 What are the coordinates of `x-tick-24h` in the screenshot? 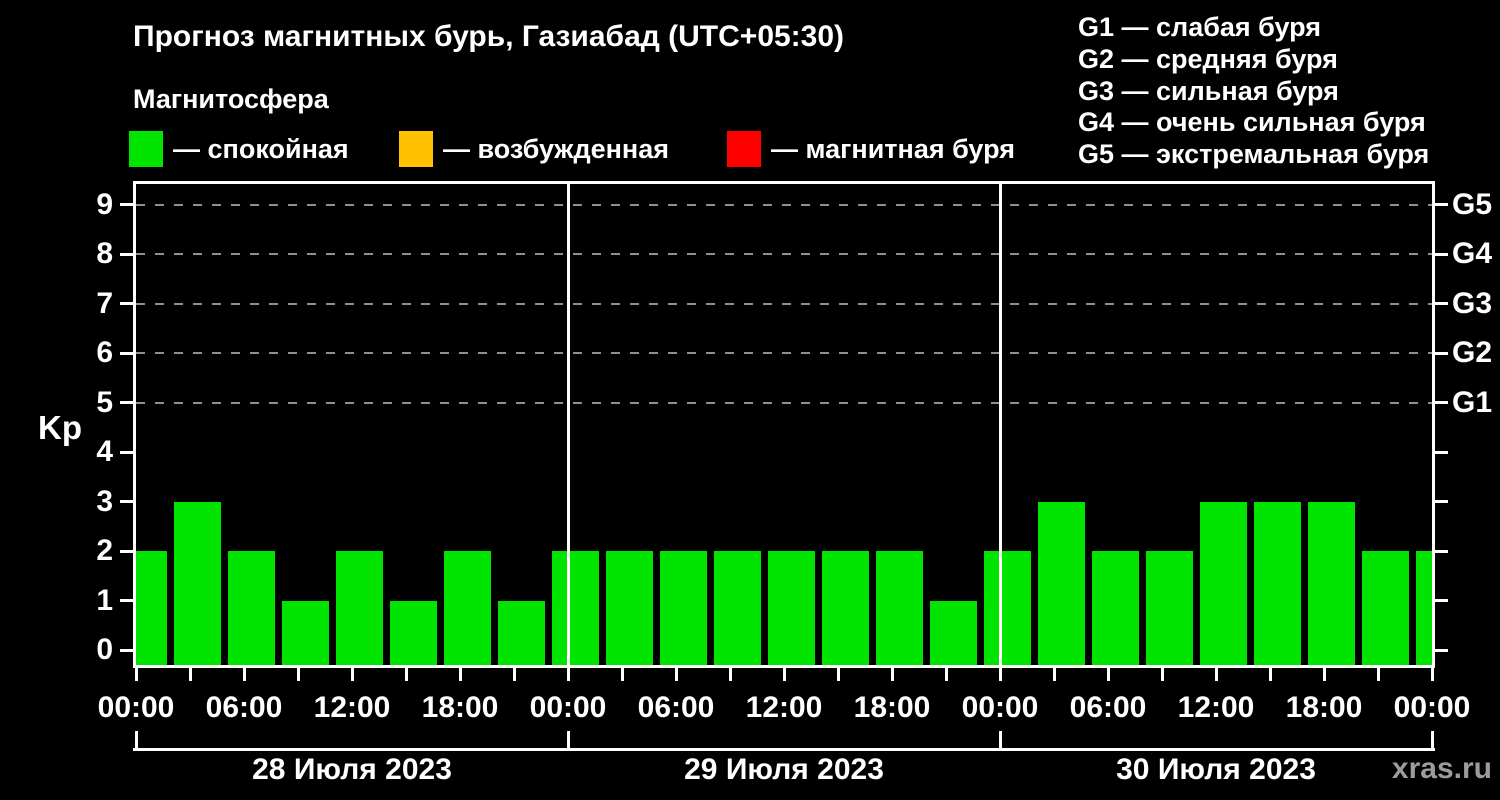 It's located at (568, 673).